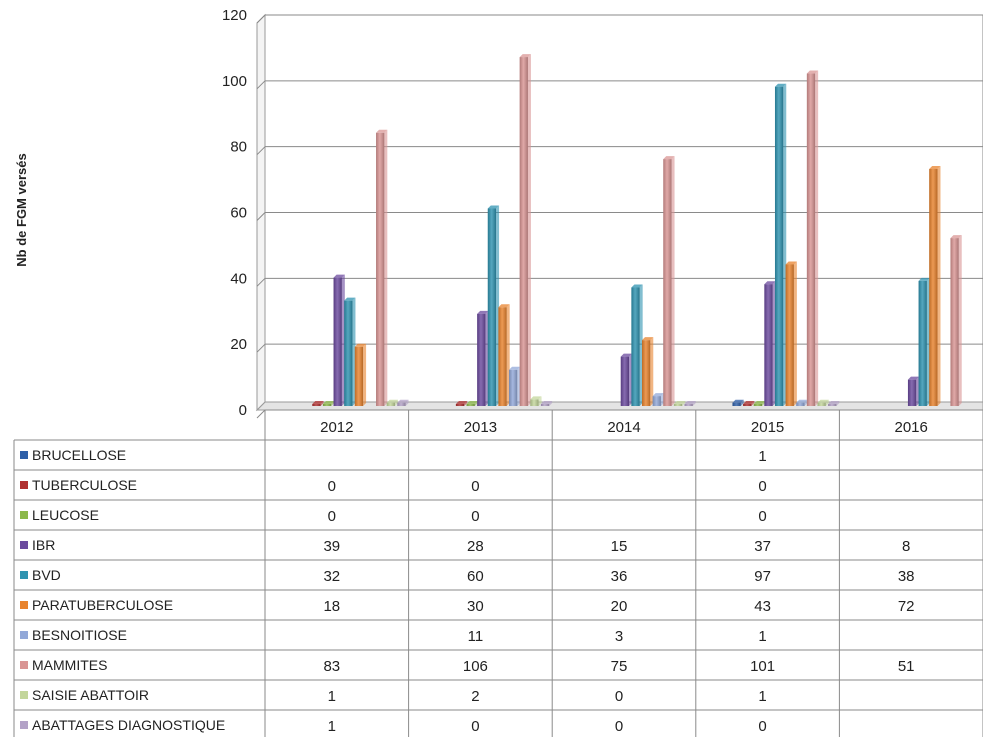 The height and width of the screenshot is (737, 983). I want to click on table-row: PARATUBERCULOSE 18 30 20 43 72, so click(467, 606).